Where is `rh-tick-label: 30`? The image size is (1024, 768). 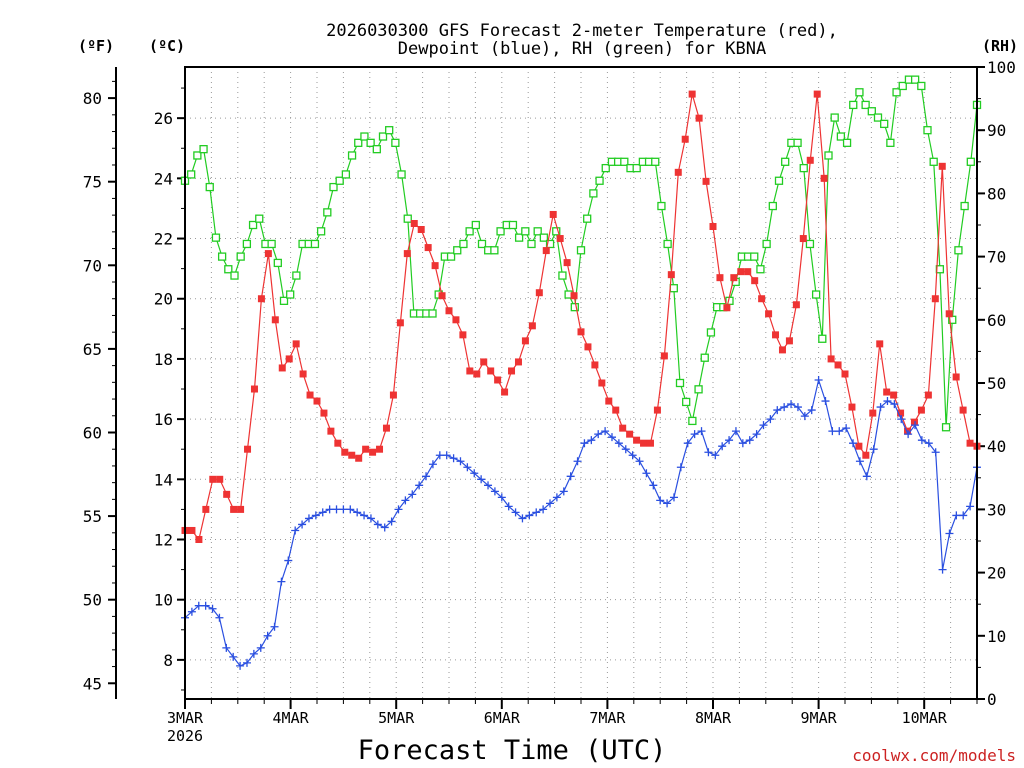 rh-tick-label: 30 is located at coordinates (996, 509).